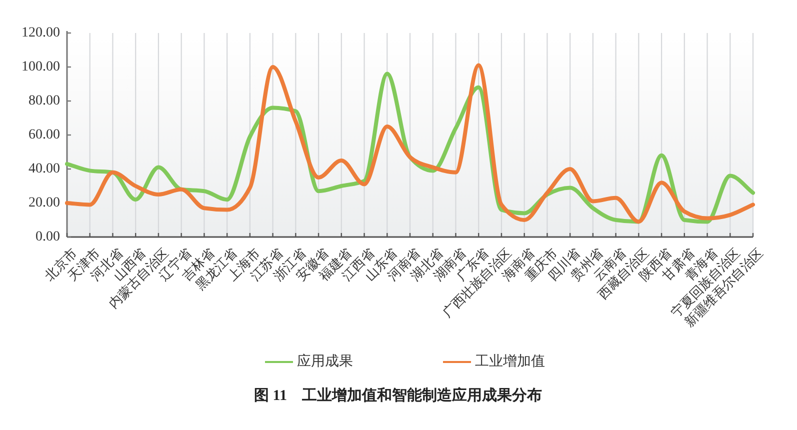 The height and width of the screenshot is (430, 797). What do you see at coordinates (48, 237) in the screenshot?
I see `y-tick-label: 0.00` at bounding box center [48, 237].